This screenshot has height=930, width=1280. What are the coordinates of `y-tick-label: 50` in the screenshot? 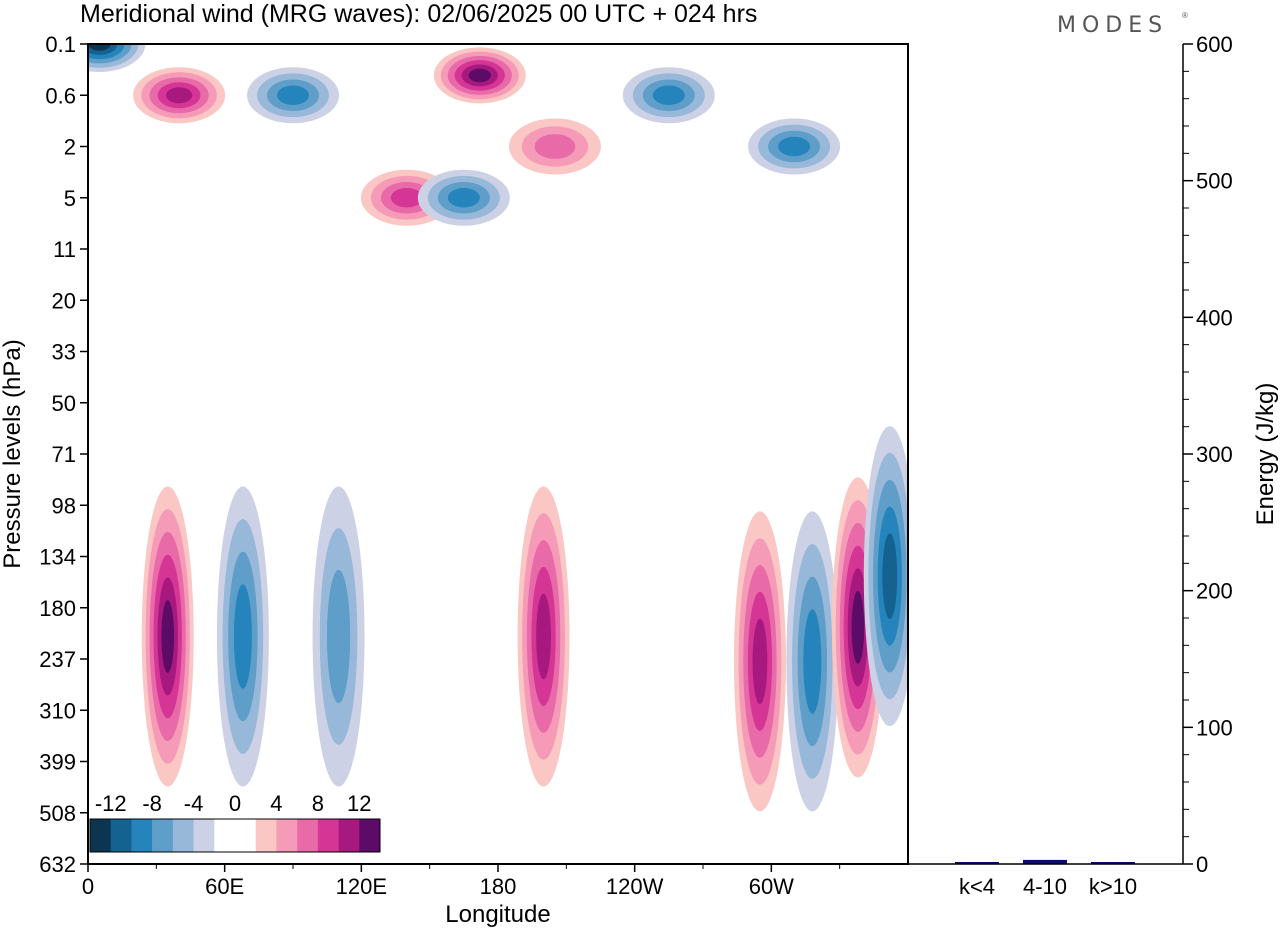 It's located at (64, 403).